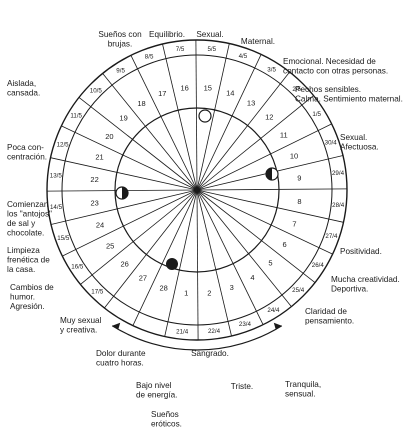 This screenshot has width=420, height=447. I want to click on date-label: 27/4, so click(331, 236).